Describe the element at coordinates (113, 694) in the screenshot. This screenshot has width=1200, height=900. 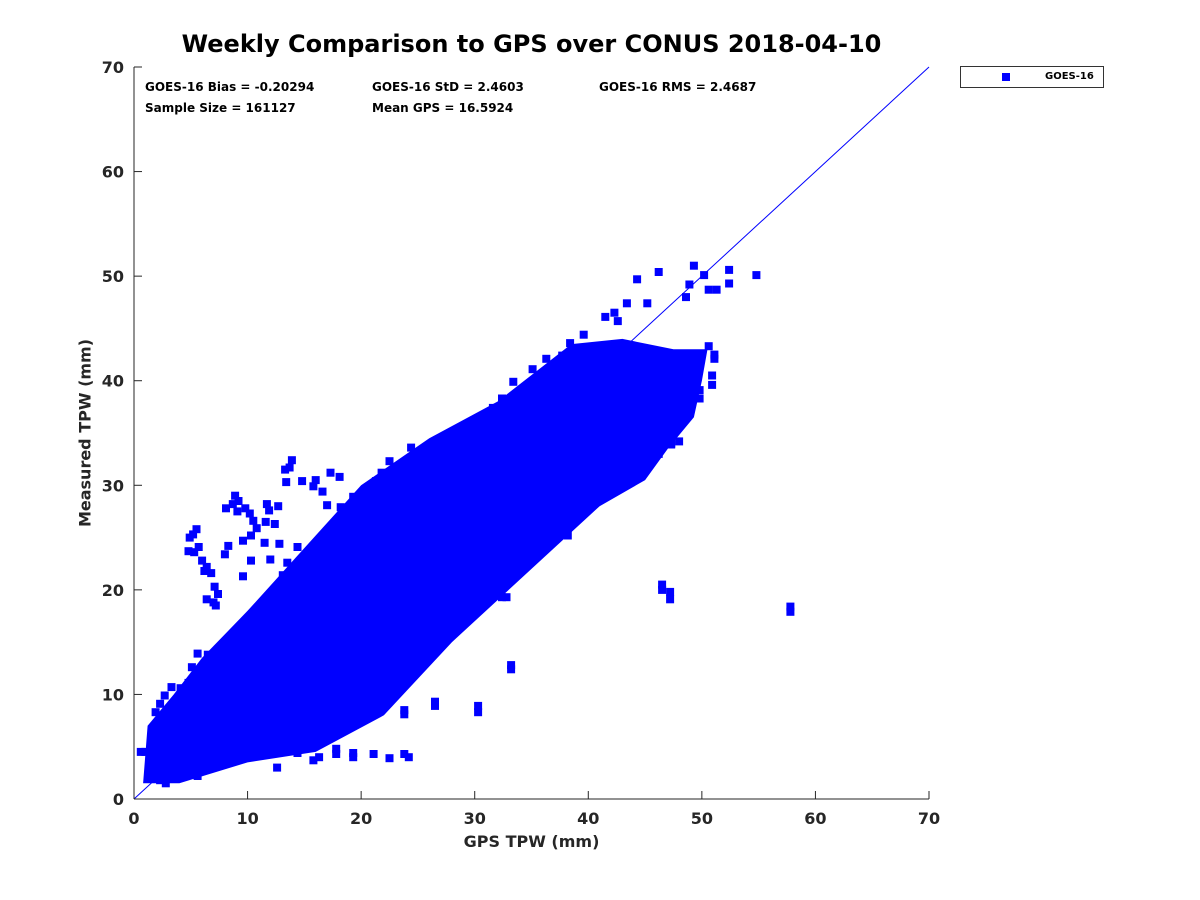
I see `y-tick-label: 10` at that location.